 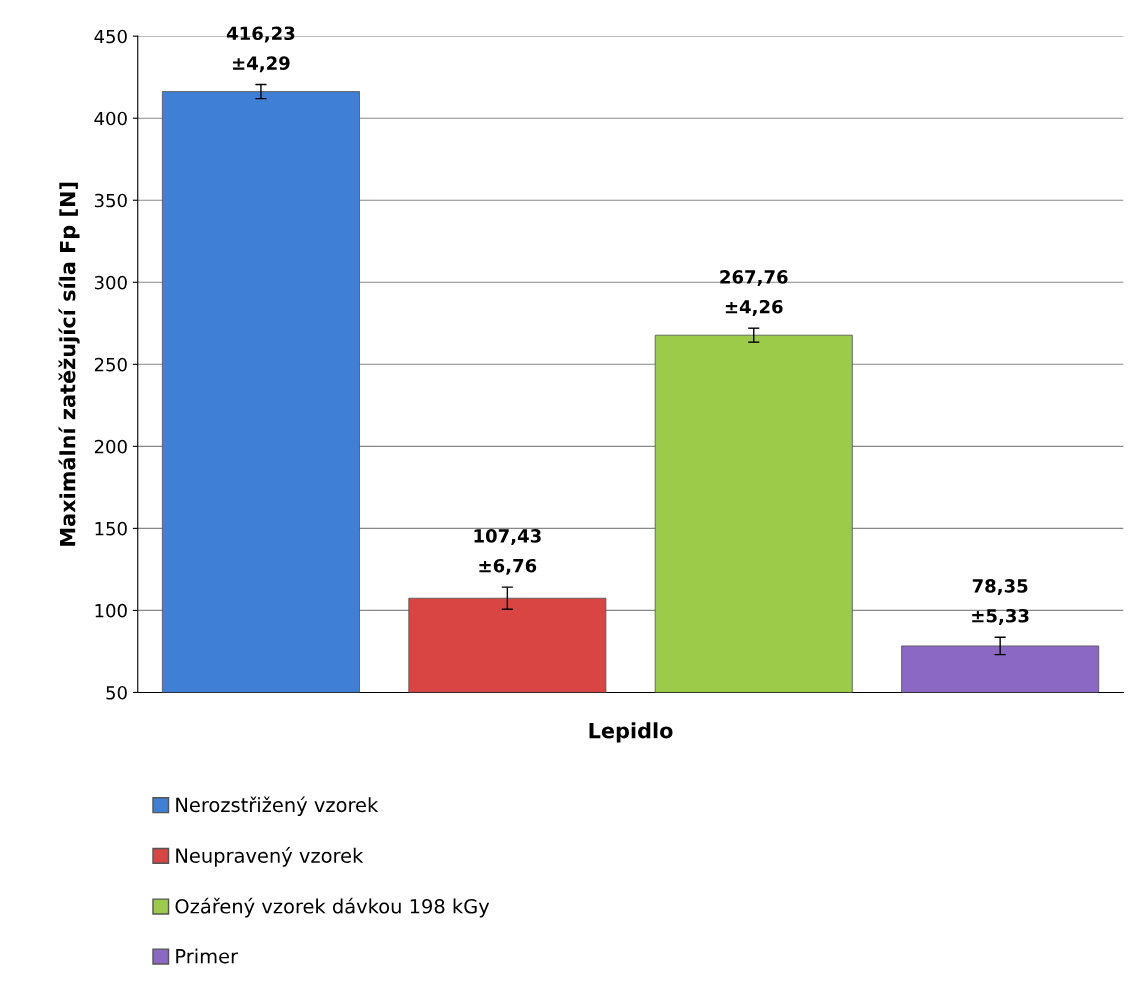 I want to click on y-tick-label: 100, so click(x=111, y=610).